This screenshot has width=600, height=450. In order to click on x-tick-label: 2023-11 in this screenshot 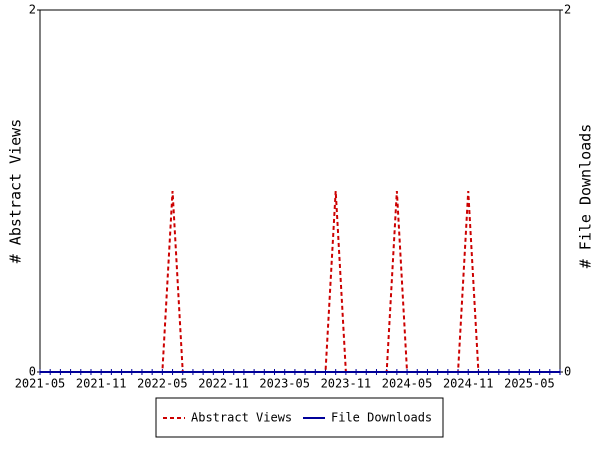, I will do `click(346, 384)`.